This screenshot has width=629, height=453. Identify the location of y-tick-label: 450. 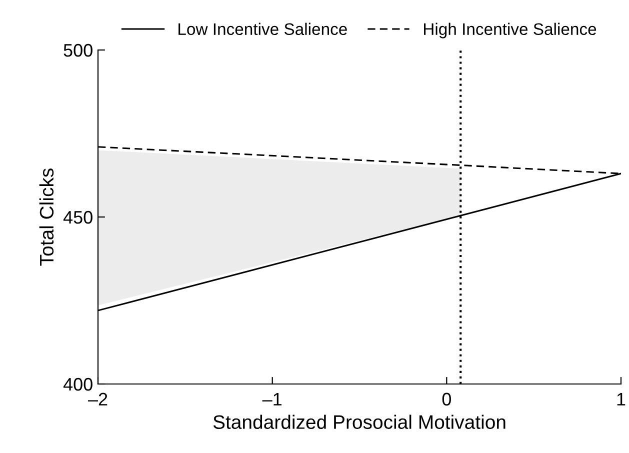
(77, 217).